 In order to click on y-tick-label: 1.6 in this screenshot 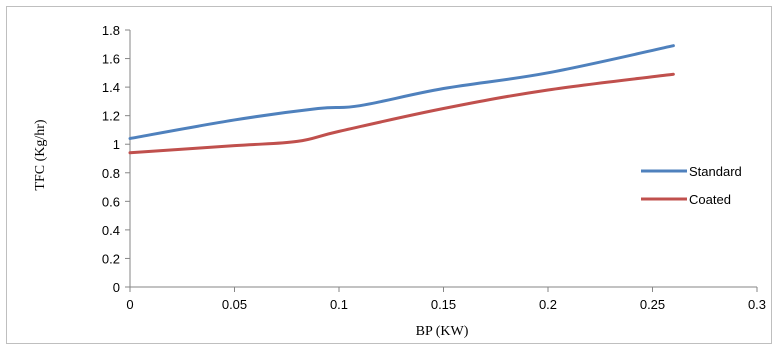, I will do `click(111, 59)`.